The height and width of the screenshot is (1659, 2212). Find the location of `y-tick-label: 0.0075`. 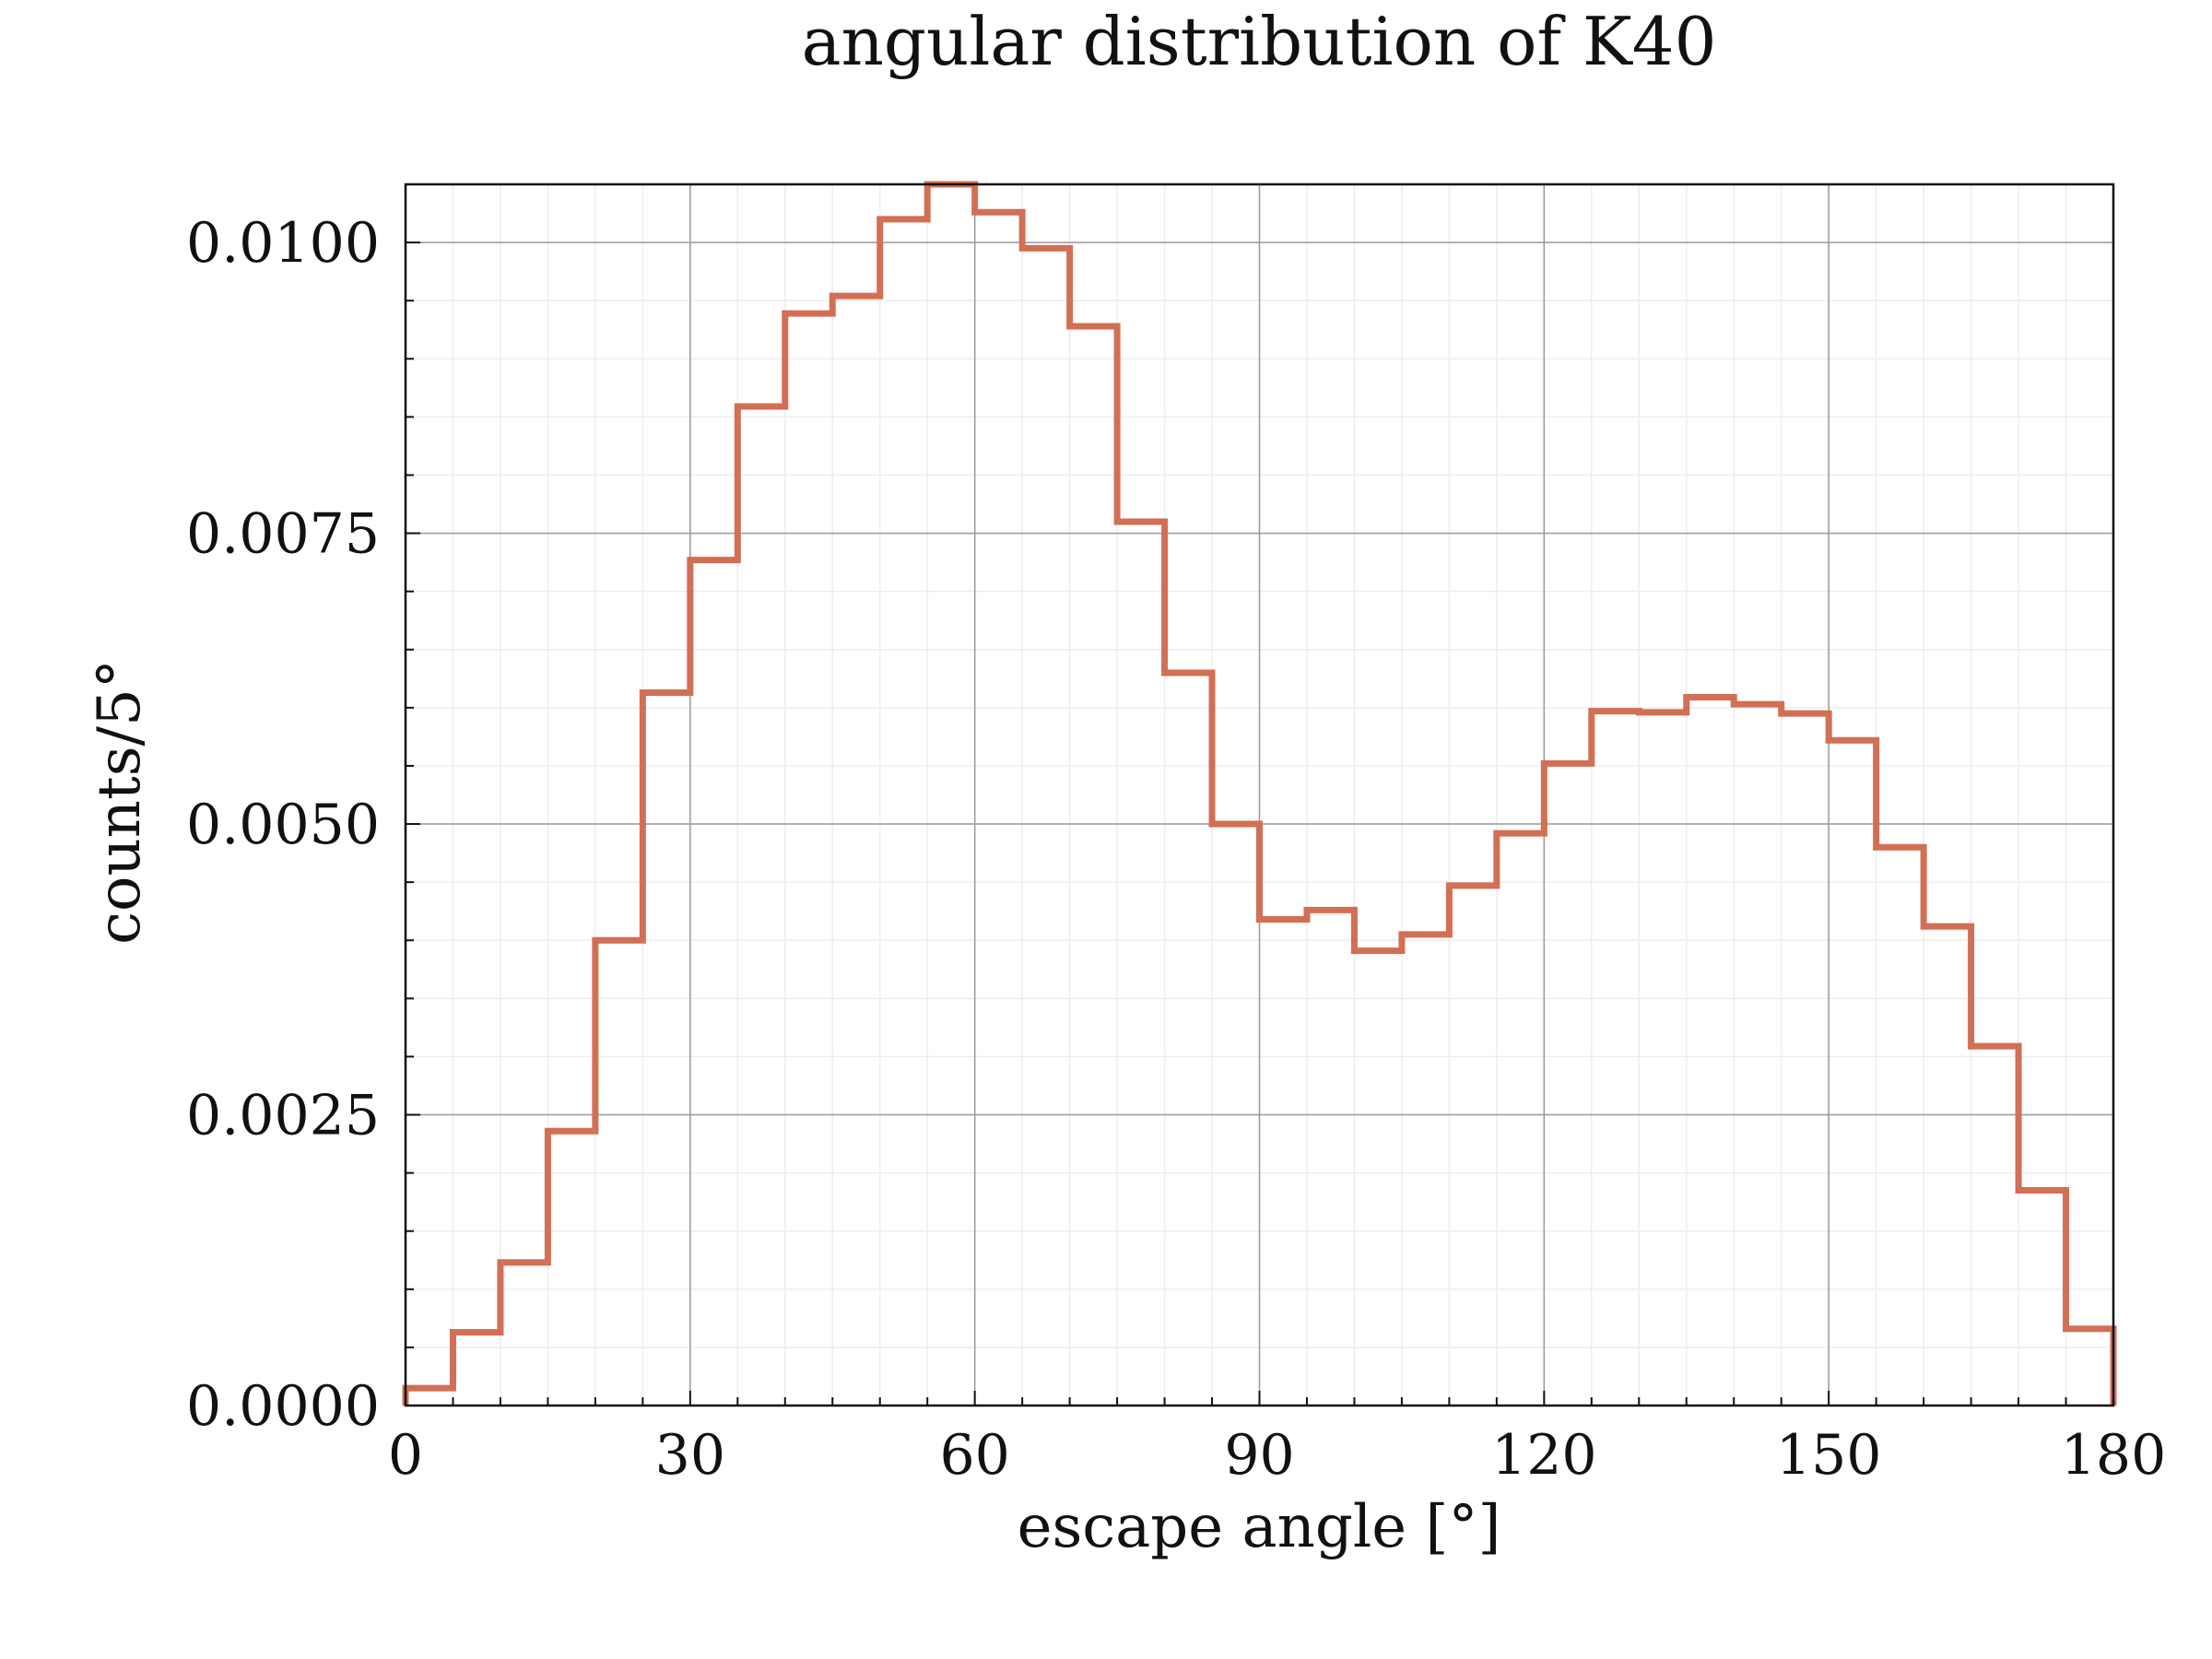

y-tick-label: 0.0075 is located at coordinates (283, 534).